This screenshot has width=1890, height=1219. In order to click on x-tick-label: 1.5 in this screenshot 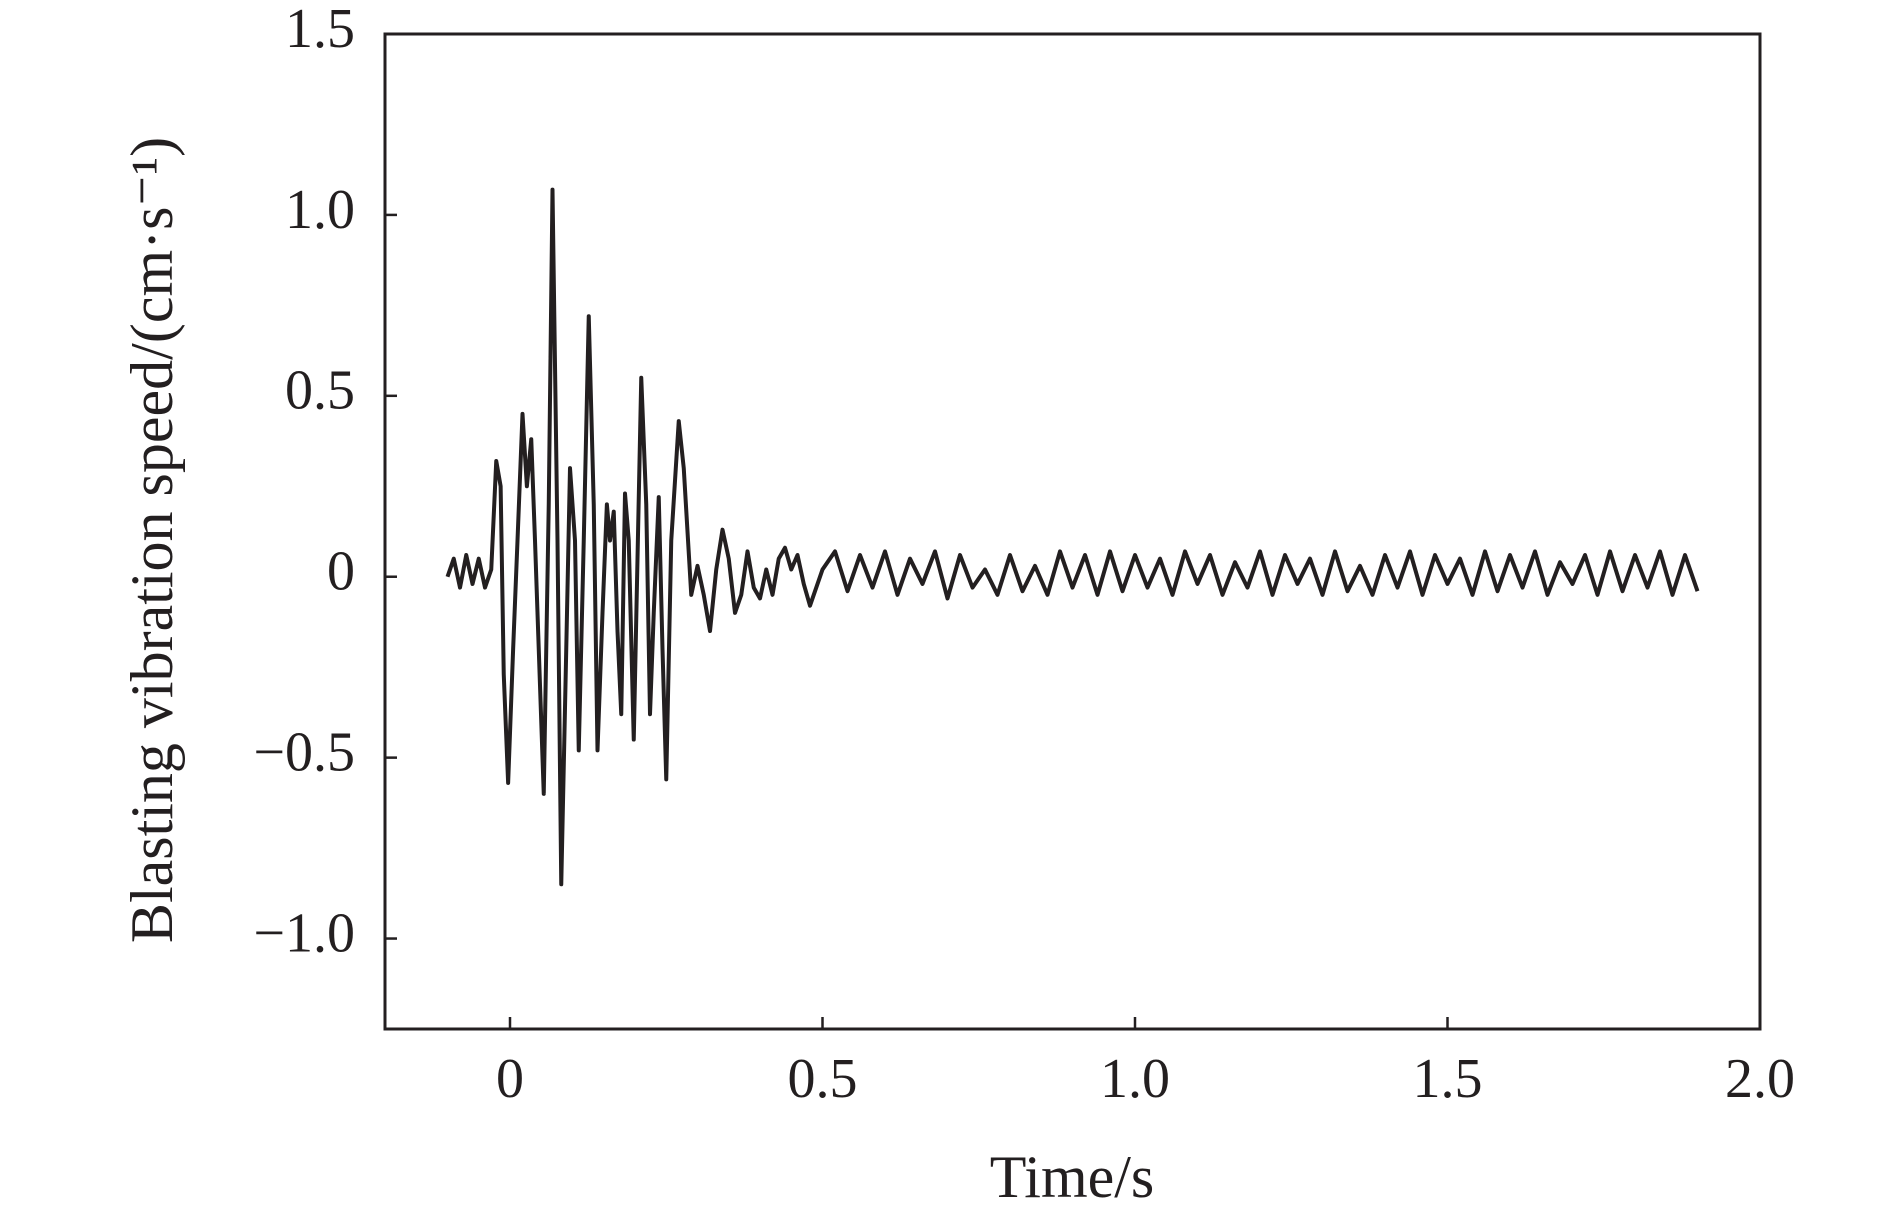, I will do `click(1448, 1079)`.